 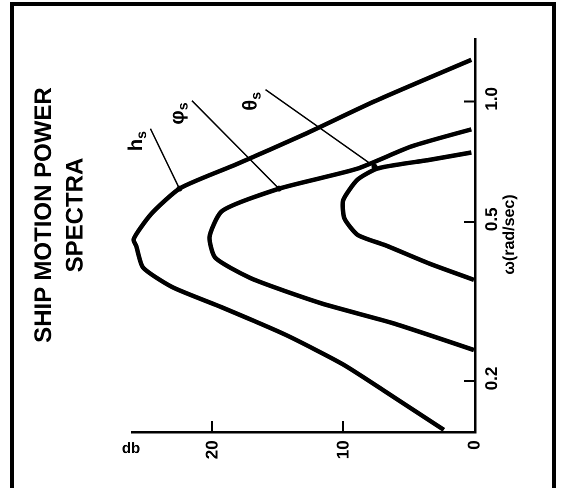 I want to click on y-axis-title: ω(rad/sec), so click(x=509, y=234).